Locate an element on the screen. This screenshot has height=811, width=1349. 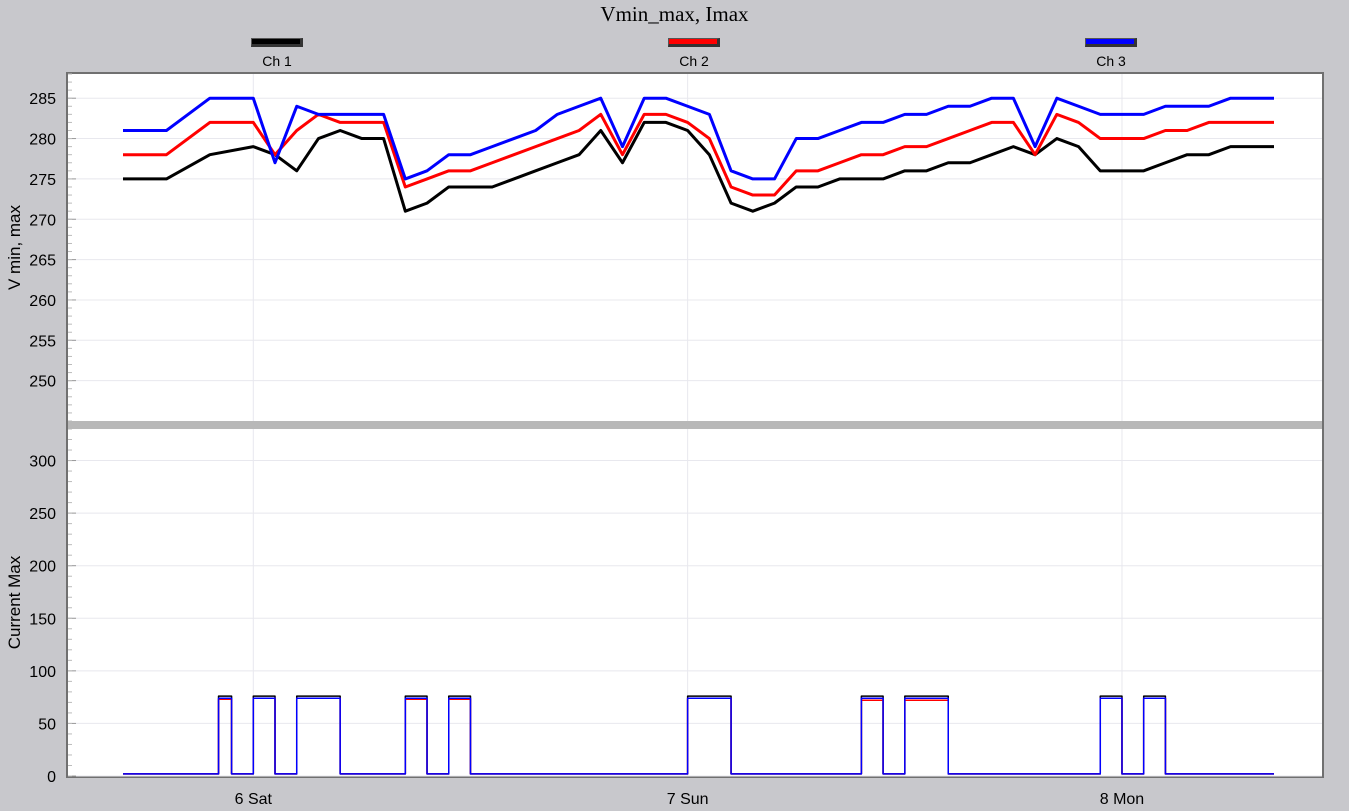
legend-item-ch3: Ch 3 is located at coordinates (1111, 53).